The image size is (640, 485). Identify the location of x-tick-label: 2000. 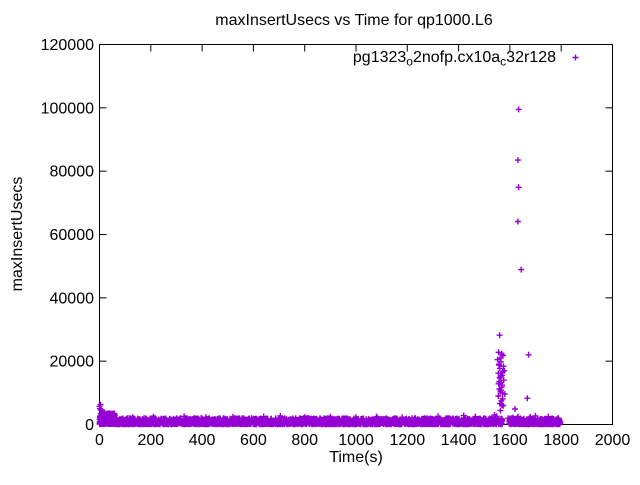
(613, 440).